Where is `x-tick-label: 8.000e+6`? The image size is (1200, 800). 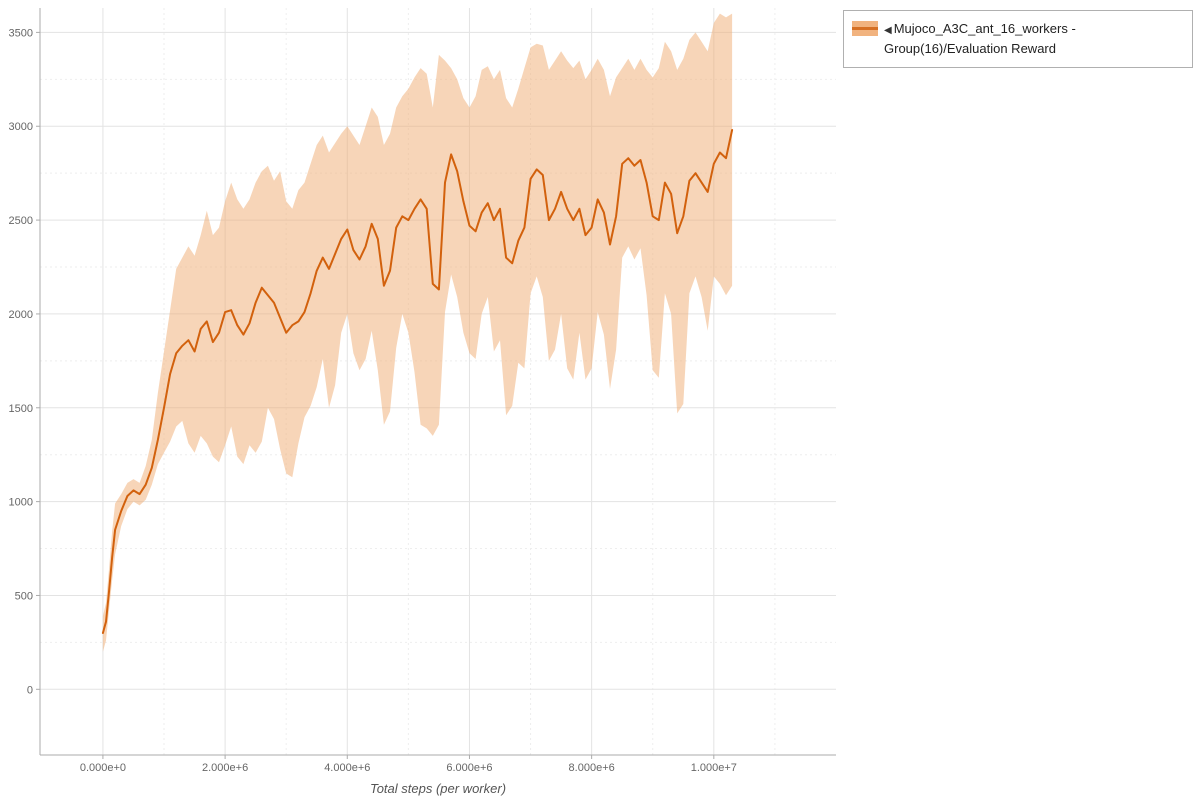
x-tick-label: 8.000e+6 is located at coordinates (592, 768).